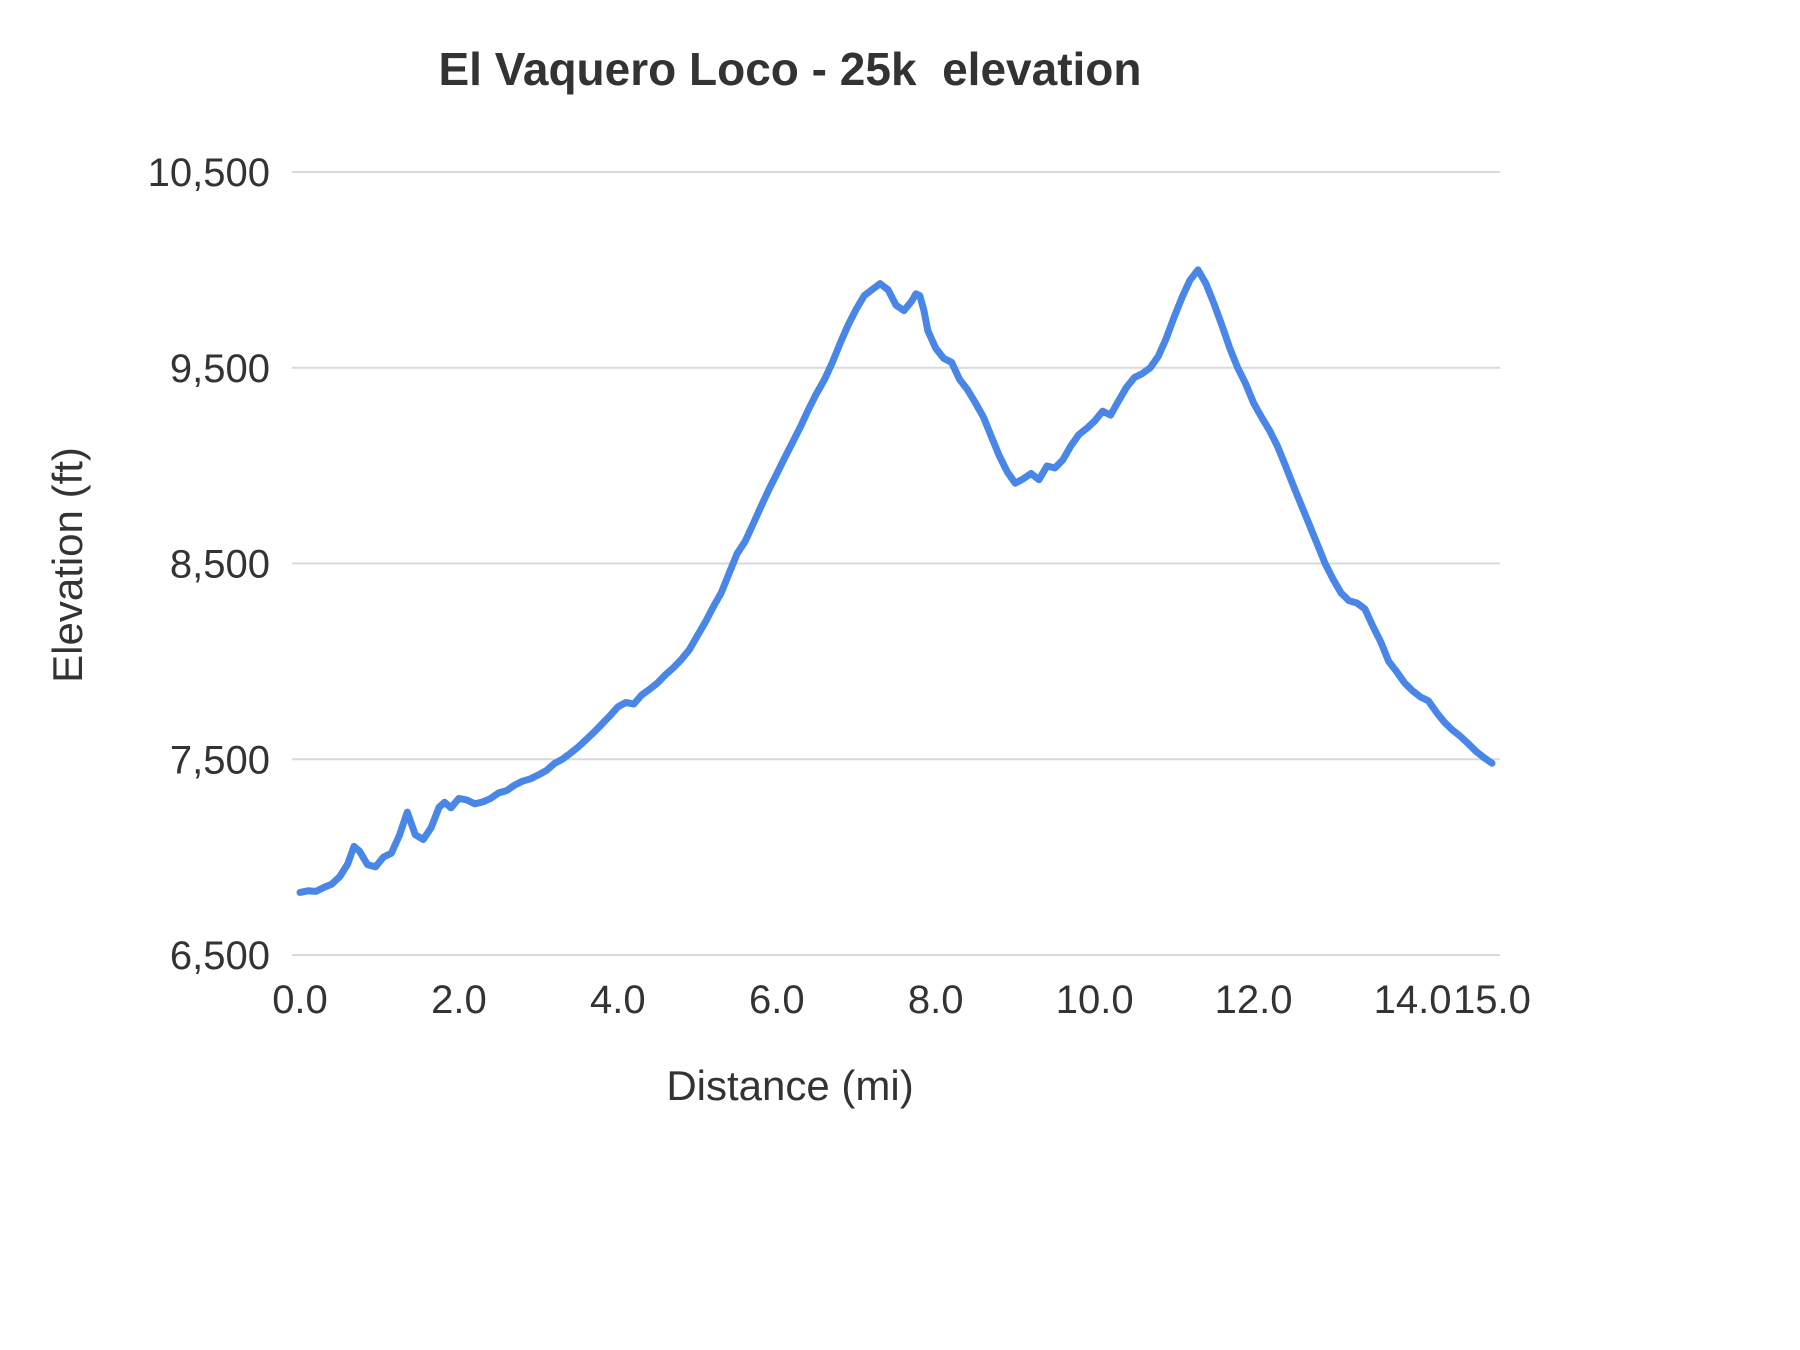 Image resolution: width=1800 pixels, height=1350 pixels. Describe the element at coordinates (790, 69) in the screenshot. I see `chart-title: El Vaquero Loco - 25k elevation` at that location.